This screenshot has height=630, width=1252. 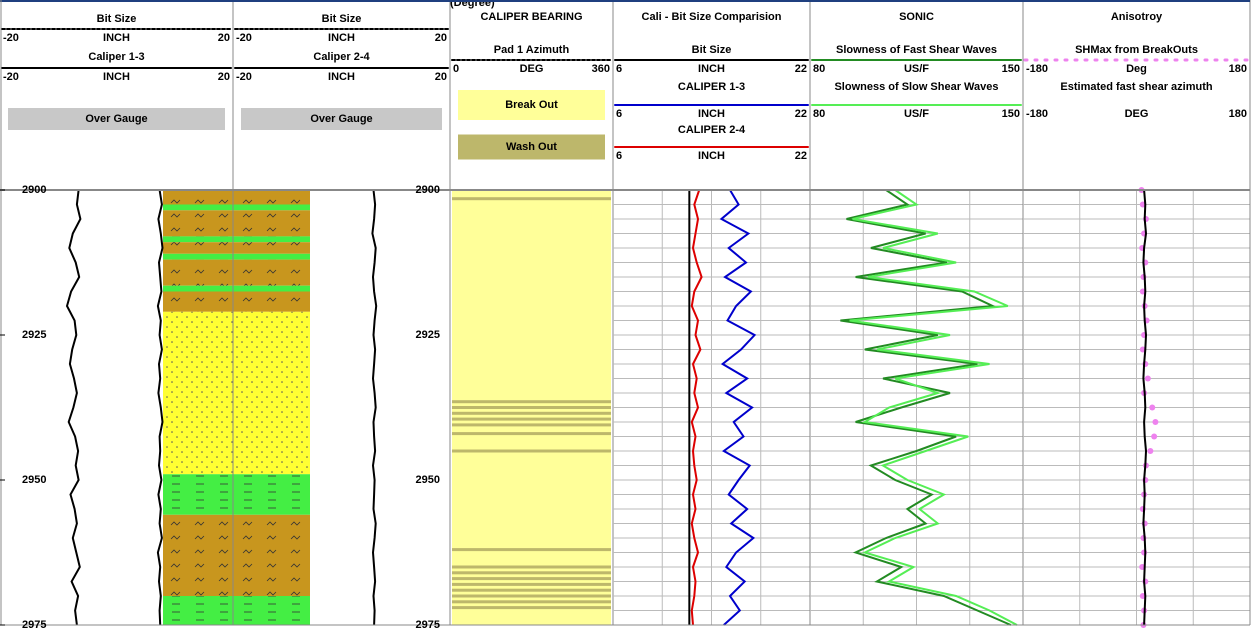 I want to click on track-title: Estimated fast shear azimuth, so click(x=1136, y=87).